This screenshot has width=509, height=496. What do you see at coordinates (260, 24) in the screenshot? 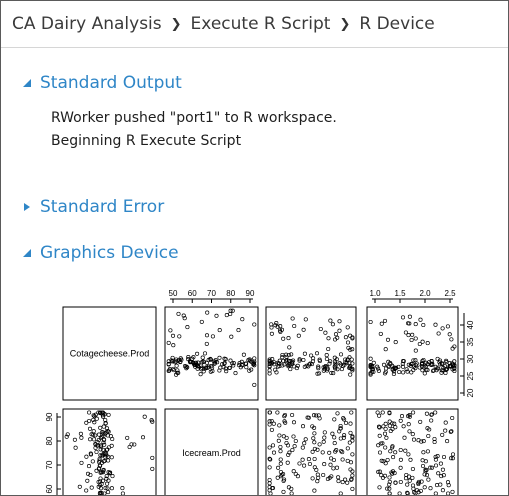
I see `breadcrumb-item-module: Execute R Script` at bounding box center [260, 24].